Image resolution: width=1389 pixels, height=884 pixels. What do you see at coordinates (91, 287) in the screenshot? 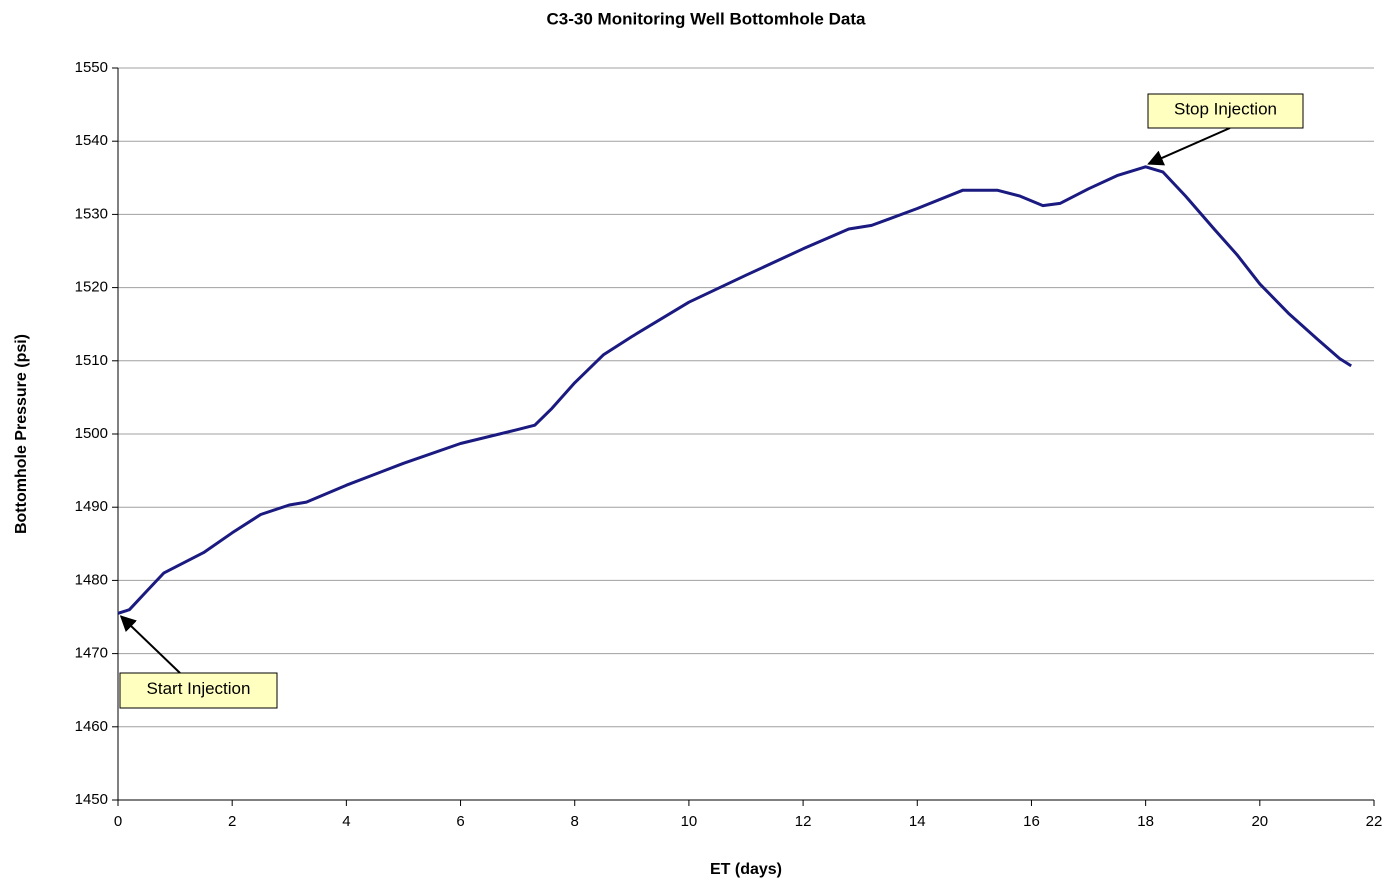
I see `y-tick-label: 1520` at bounding box center [91, 287].